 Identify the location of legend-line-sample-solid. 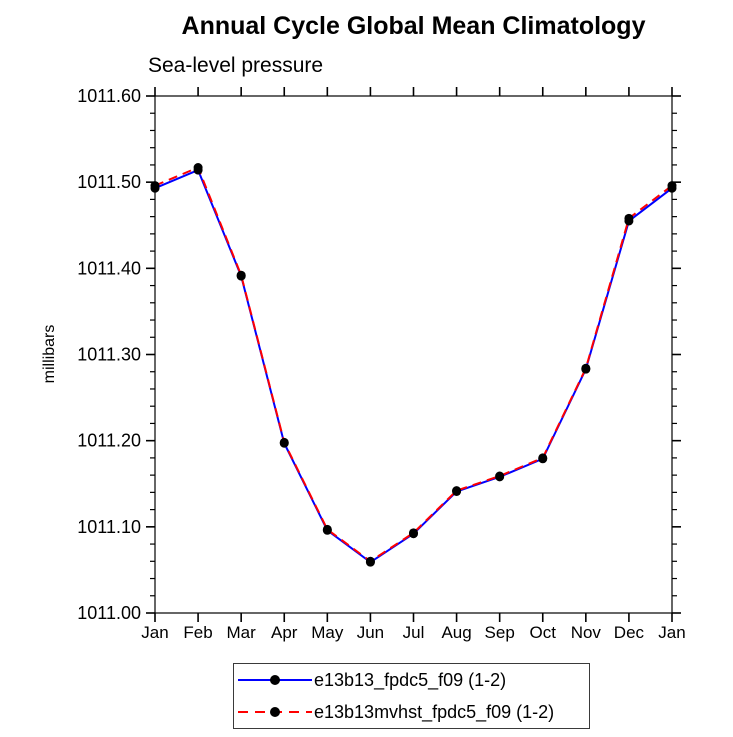
(275, 680).